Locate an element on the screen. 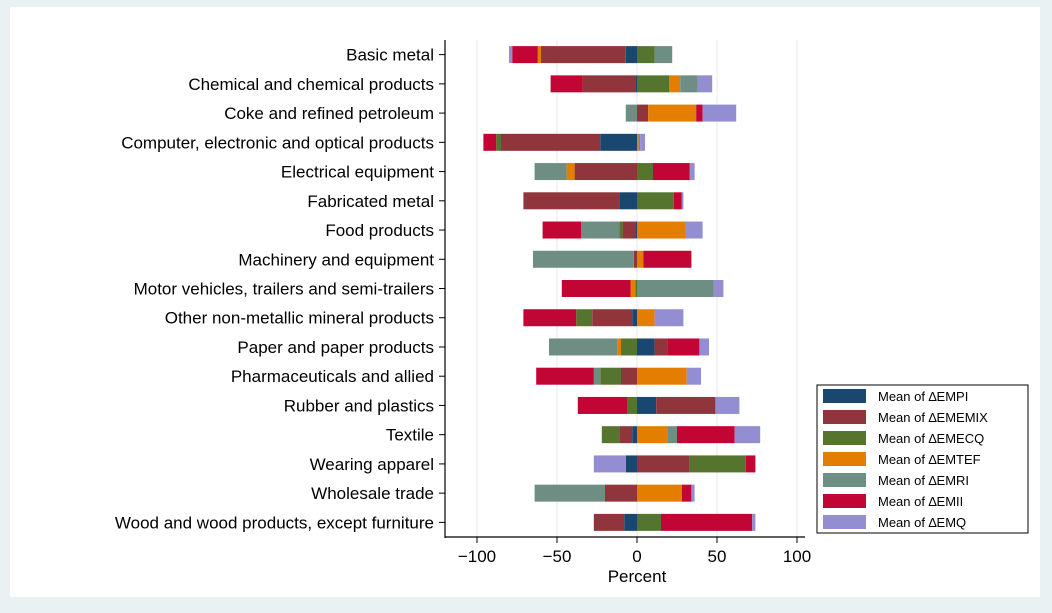 This screenshot has width=1052, height=613. x-tick-label: −50 is located at coordinates (557, 556).